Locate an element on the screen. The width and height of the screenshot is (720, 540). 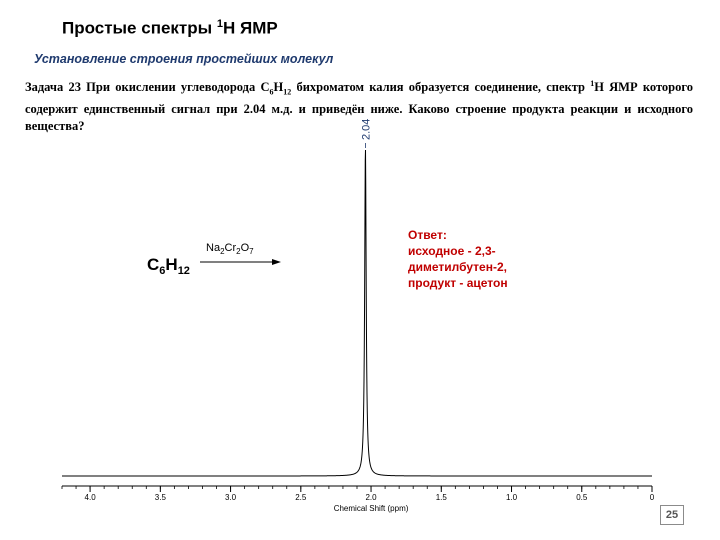
slide-title: Простые спектры 1Н ЯМР is located at coordinates (170, 28).